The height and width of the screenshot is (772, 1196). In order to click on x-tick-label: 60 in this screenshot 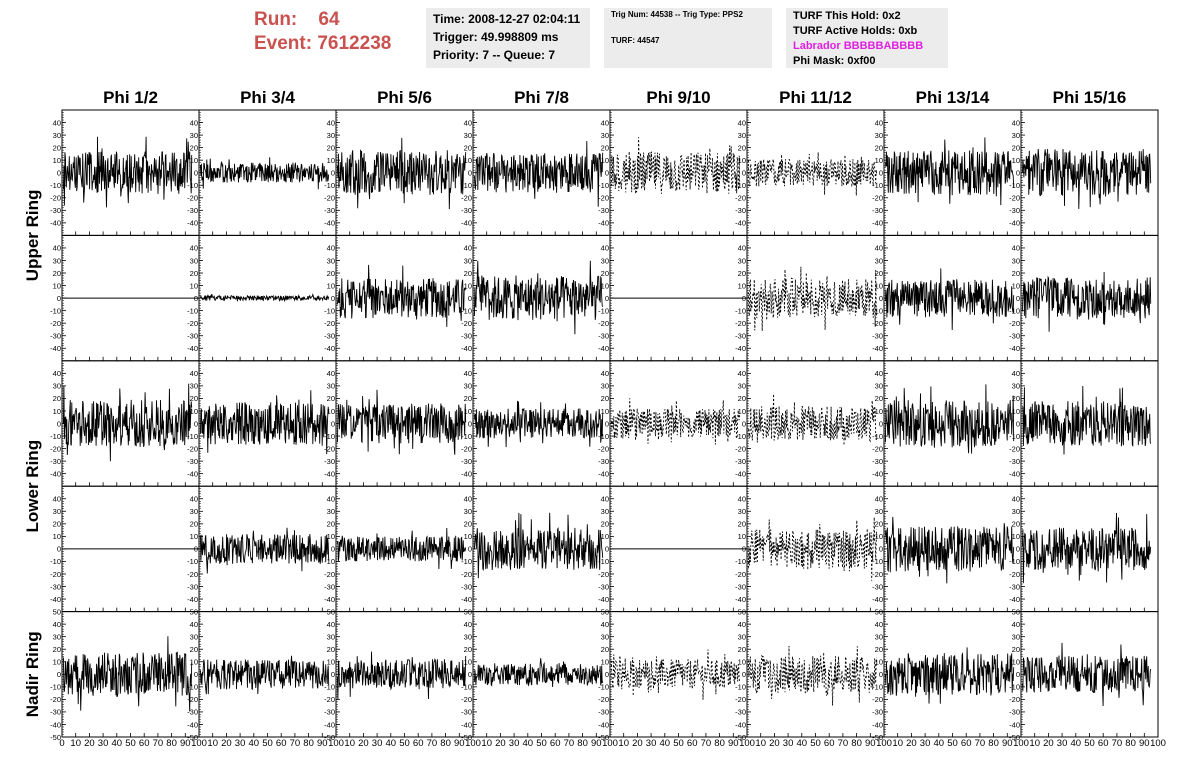, I will do `click(144, 743)`.